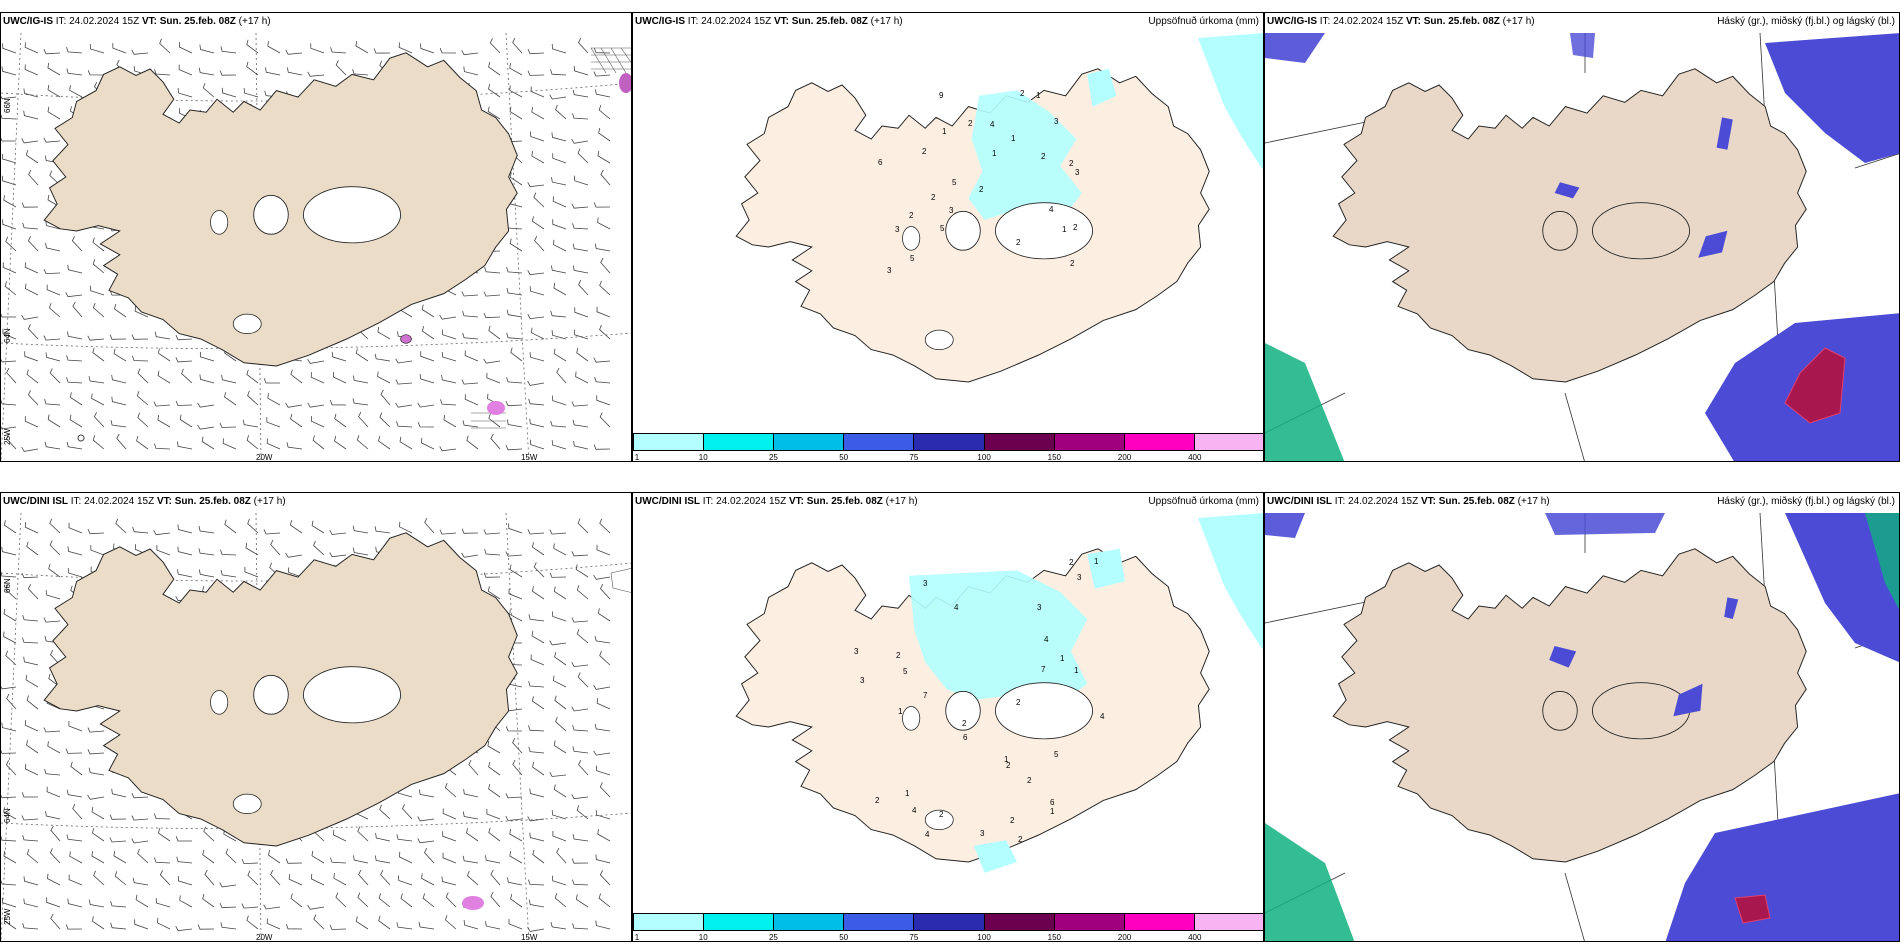 The image size is (1900, 950). I want to click on colorbar-label: 1, so click(637, 937).